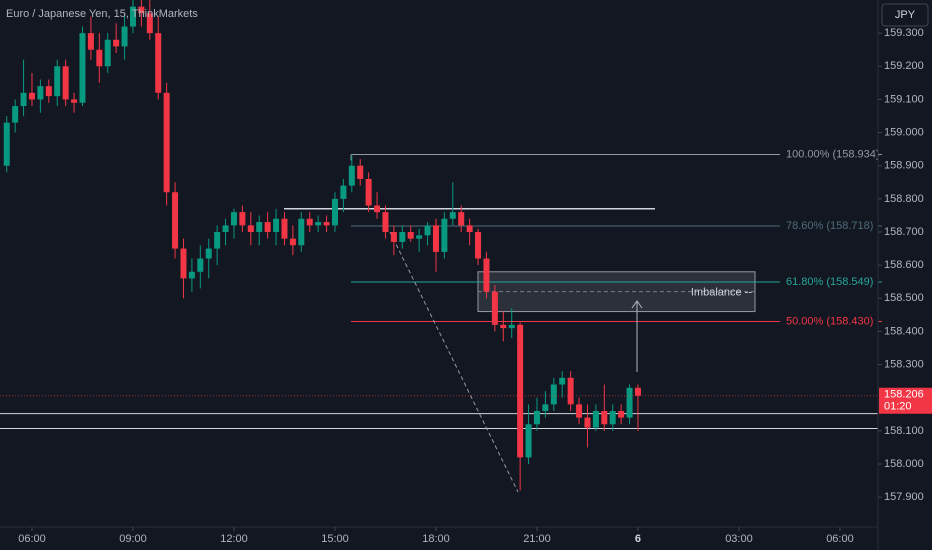  Describe the element at coordinates (904, 199) in the screenshot. I see `y-tick-label: 158.800` at that location.